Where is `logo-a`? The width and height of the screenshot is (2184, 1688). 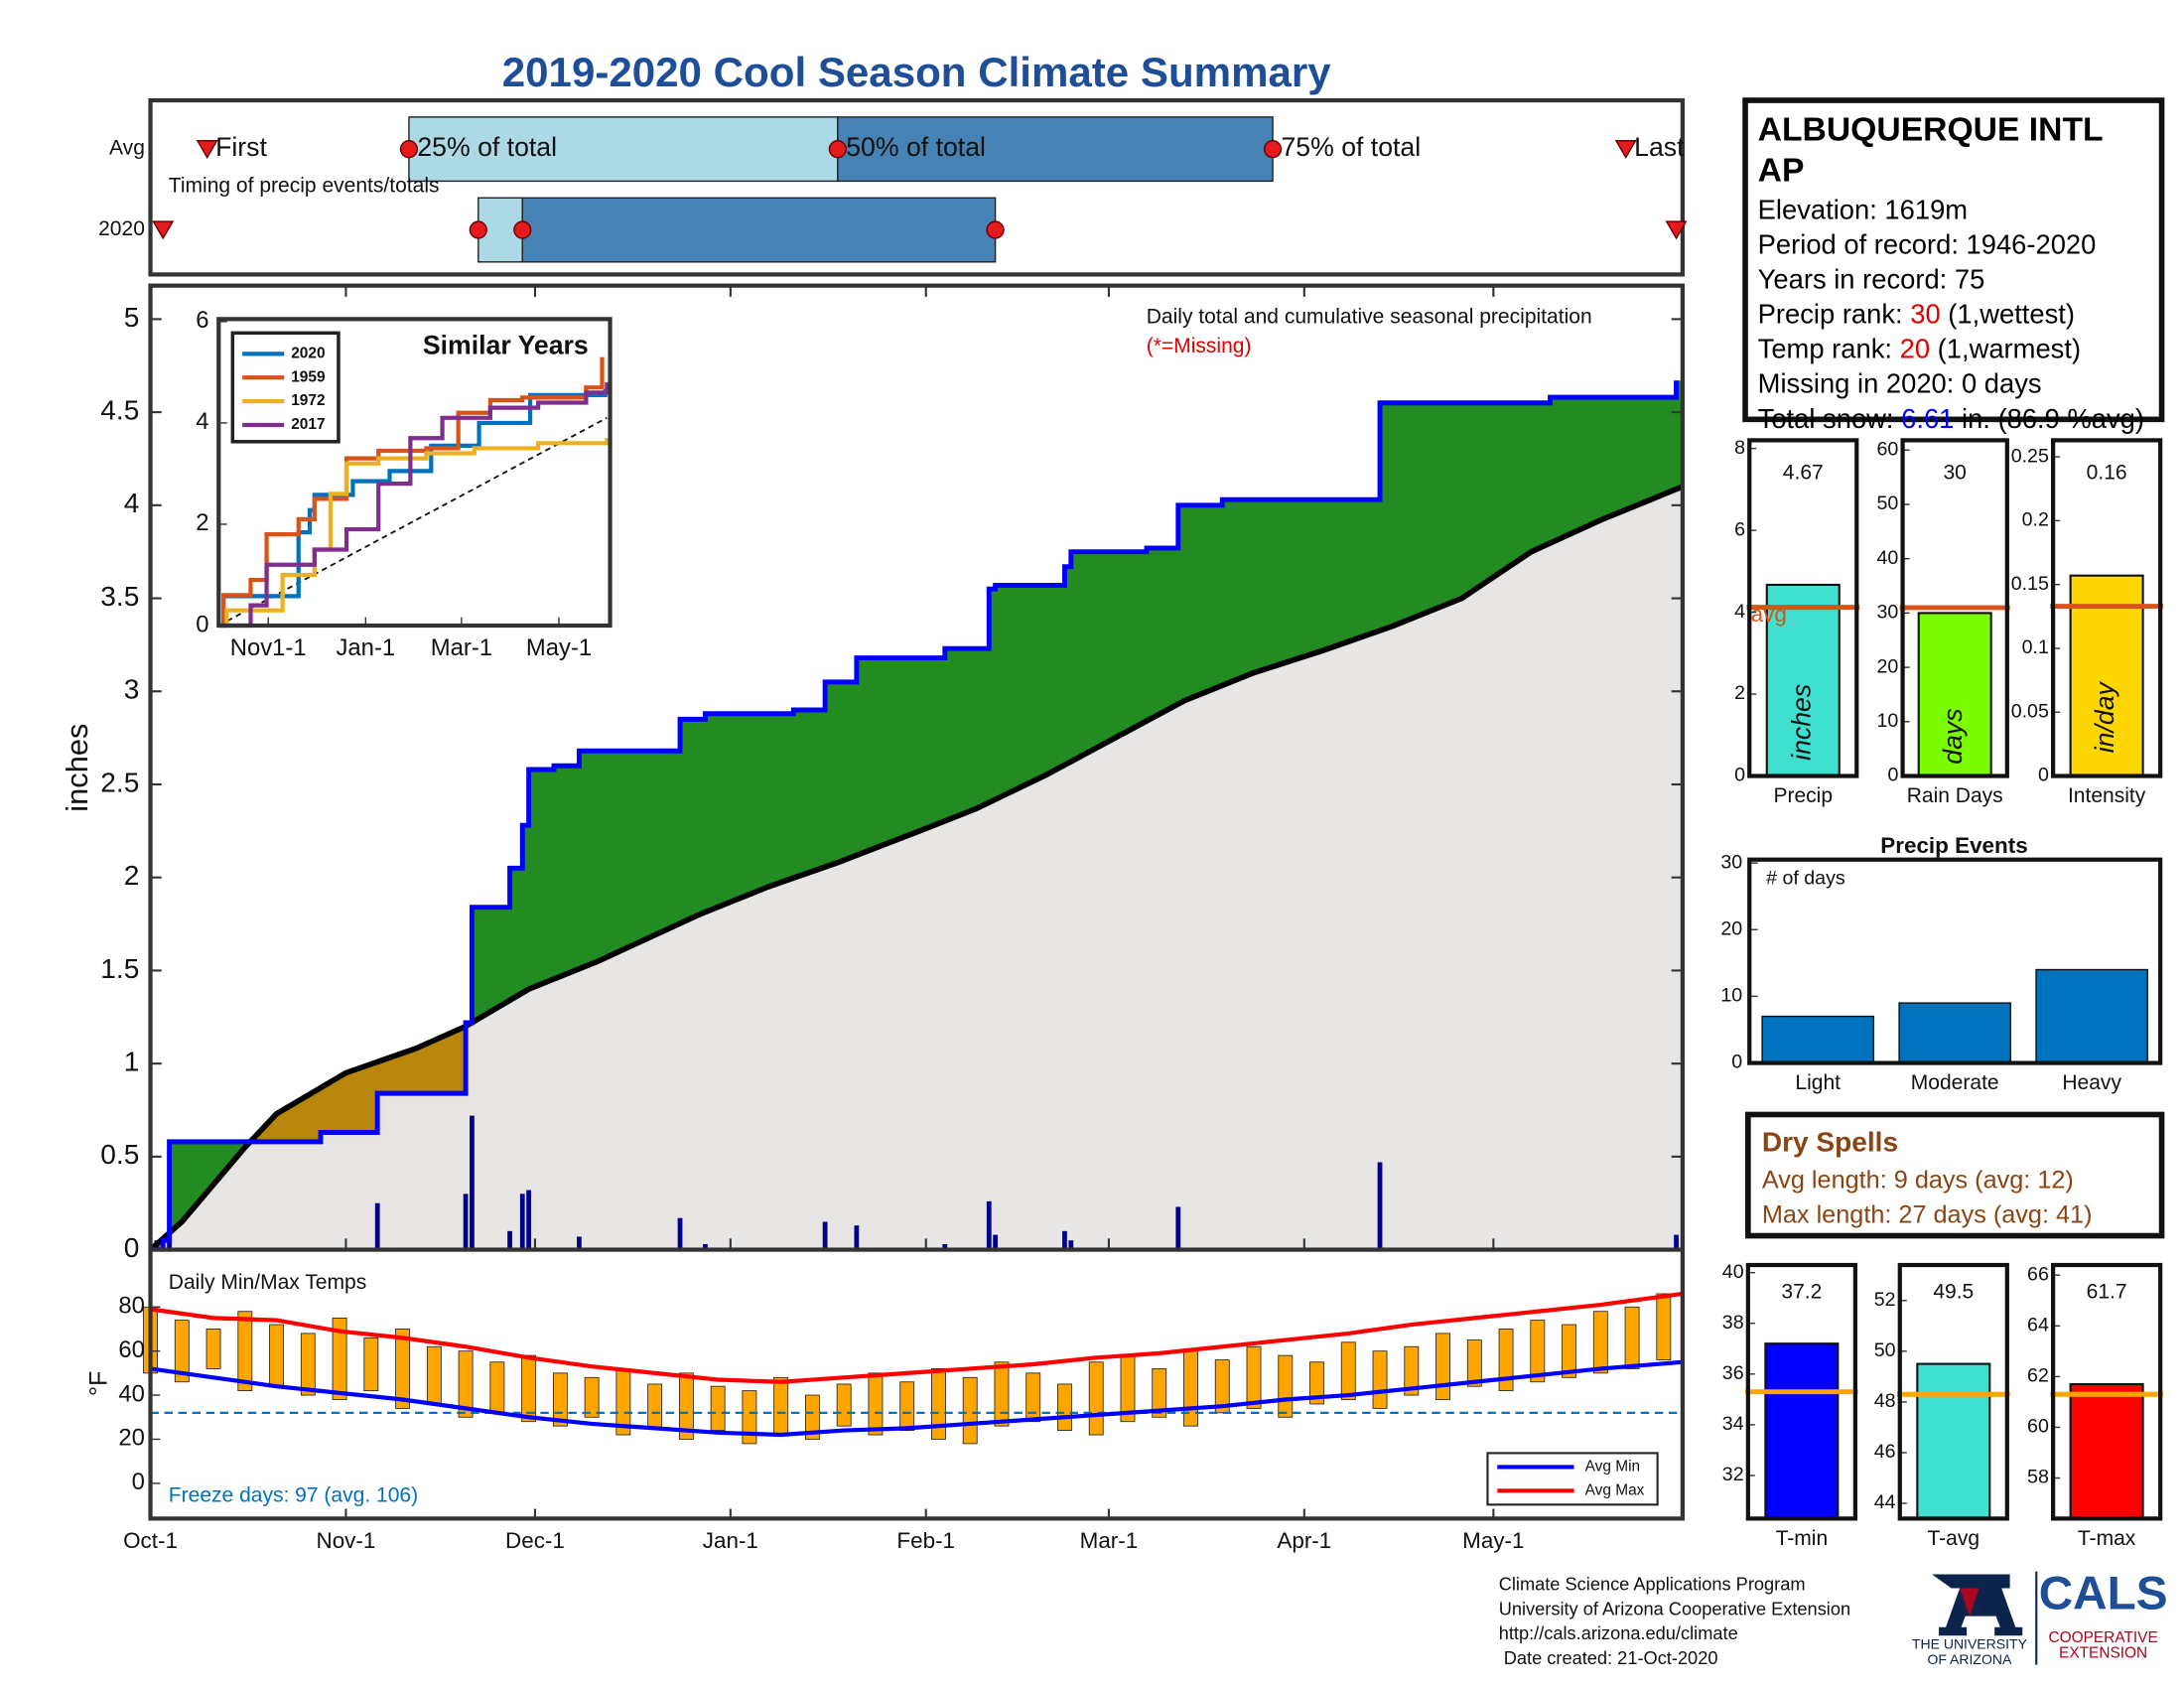 logo-a is located at coordinates (1977, 1605).